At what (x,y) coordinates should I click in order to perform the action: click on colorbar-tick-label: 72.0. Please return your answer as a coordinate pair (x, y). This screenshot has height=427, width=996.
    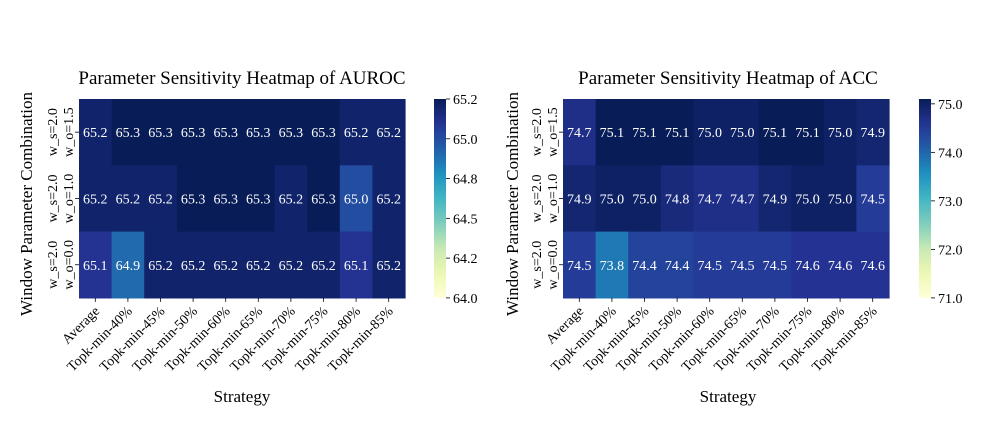
    Looking at the image, I should click on (950, 250).